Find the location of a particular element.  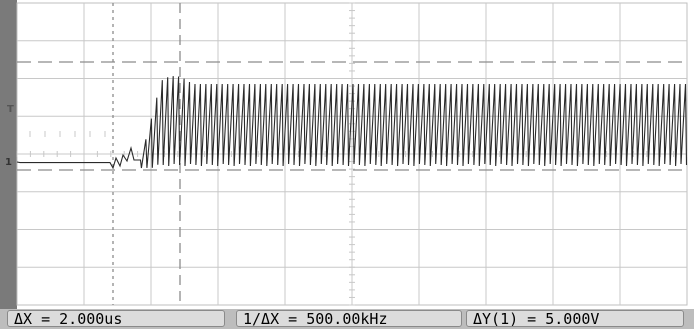

trigger-level-marker: T is located at coordinates (10, 109).